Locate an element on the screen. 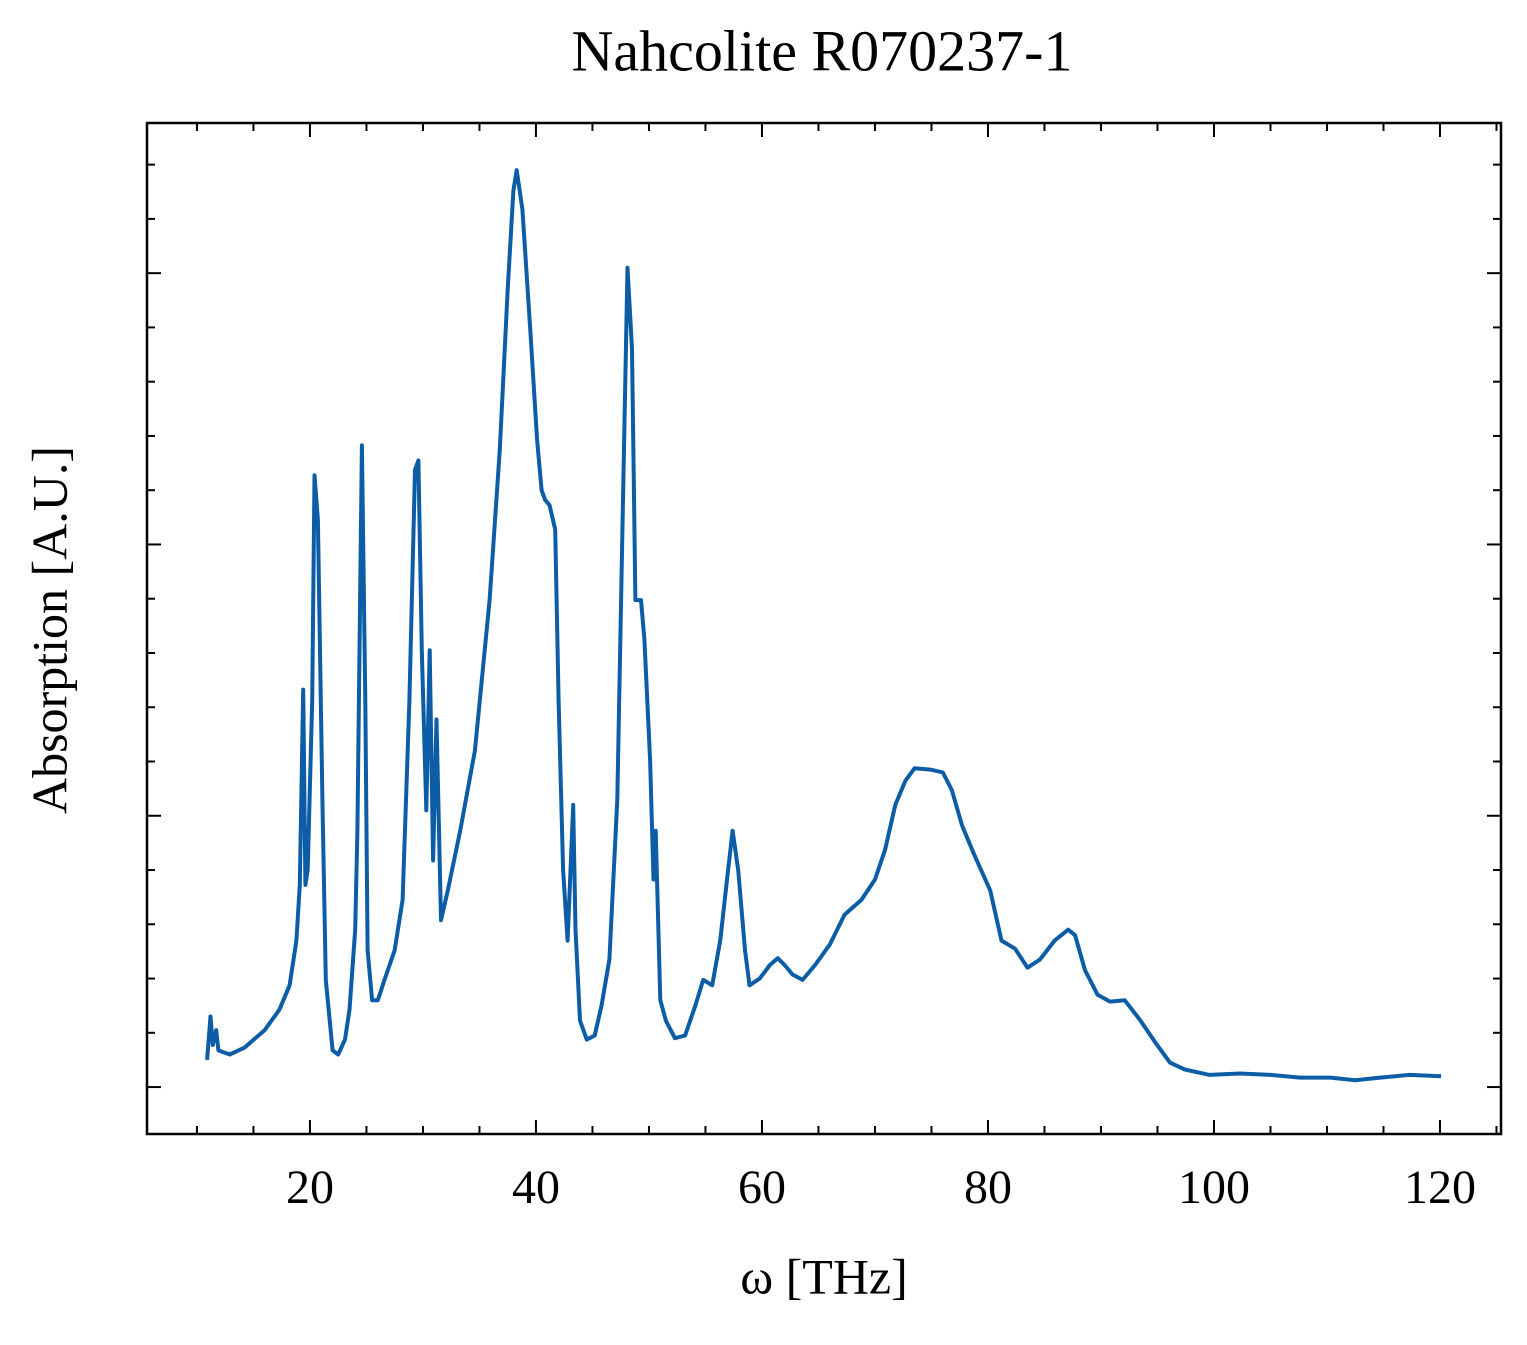  x-axis-label: ω [THz] is located at coordinates (824, 1276).